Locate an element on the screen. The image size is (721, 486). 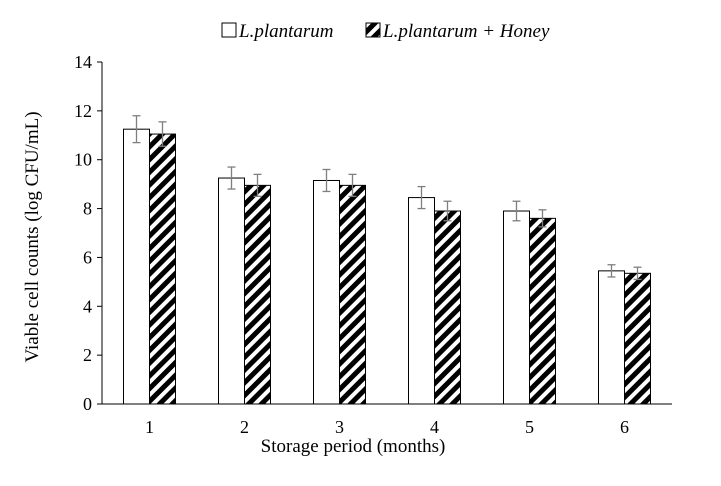
y-tick-label: 2 is located at coordinates (87, 355).